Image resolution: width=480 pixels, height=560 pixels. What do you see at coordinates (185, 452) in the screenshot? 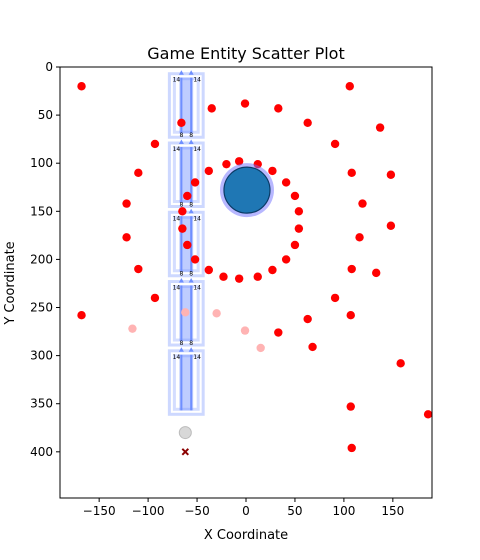
I see `x-marker` at bounding box center [185, 452].